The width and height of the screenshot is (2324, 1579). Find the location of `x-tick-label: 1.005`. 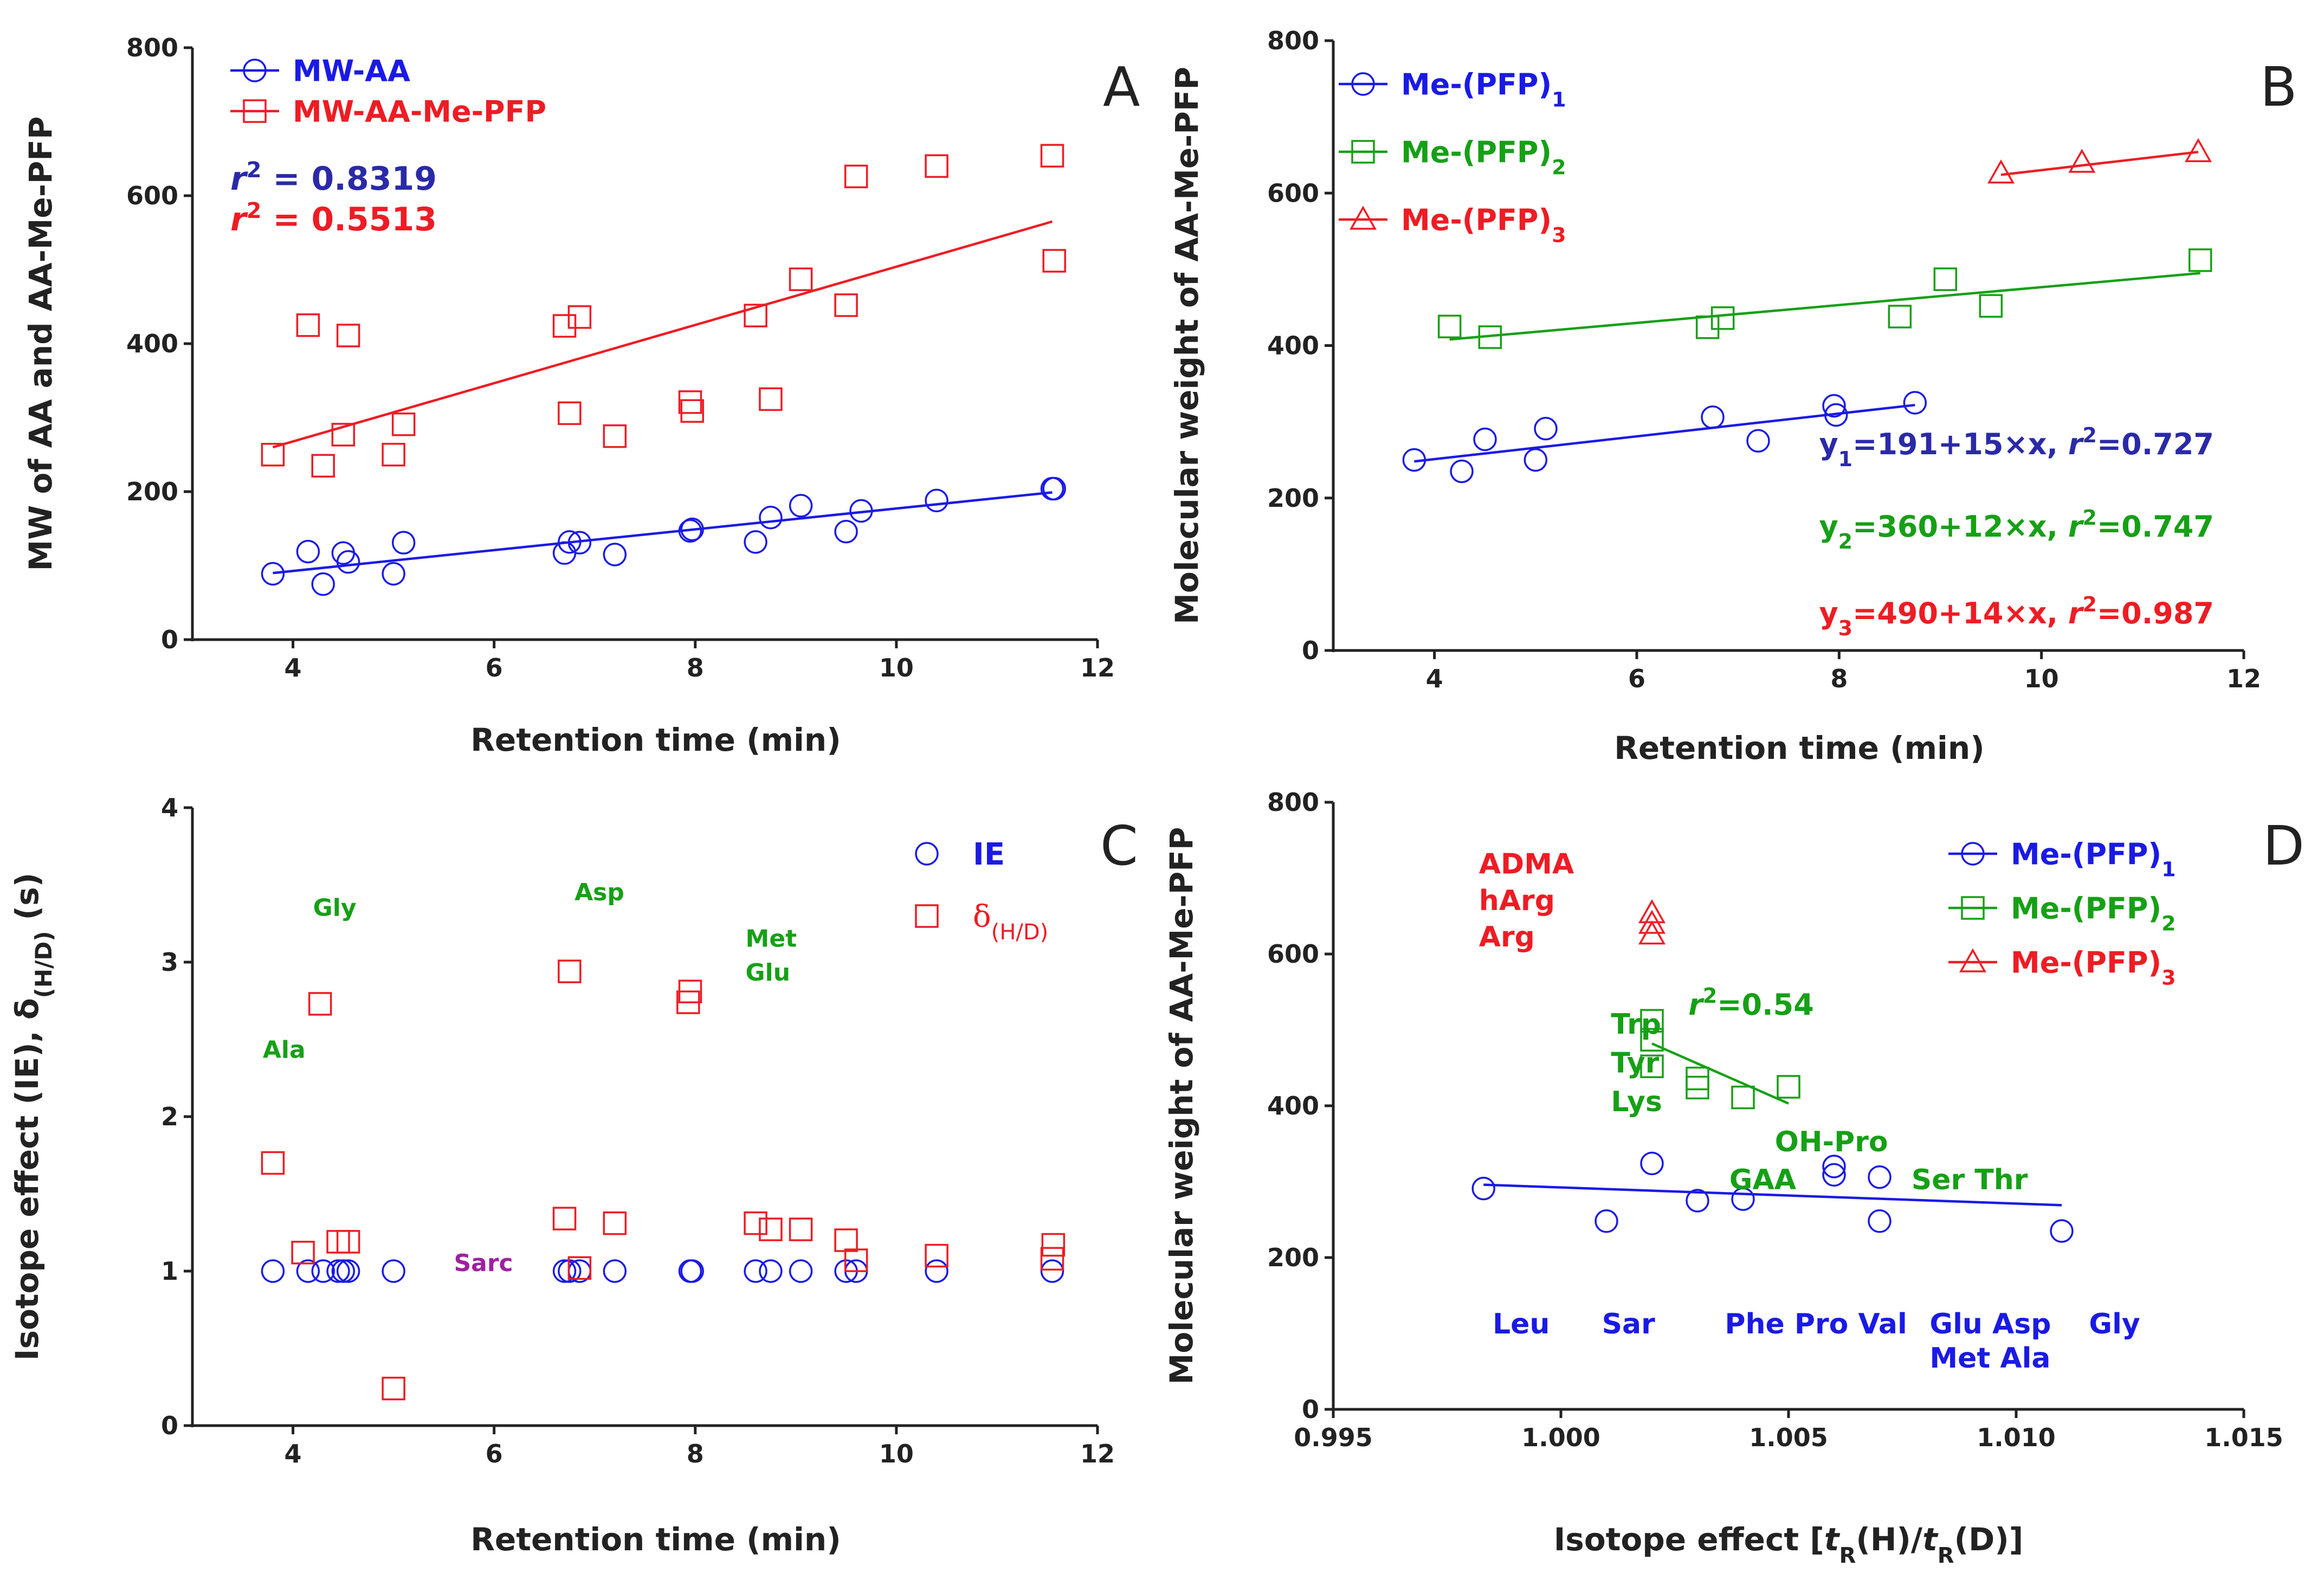

x-tick-label: 1.005 is located at coordinates (1788, 1437).